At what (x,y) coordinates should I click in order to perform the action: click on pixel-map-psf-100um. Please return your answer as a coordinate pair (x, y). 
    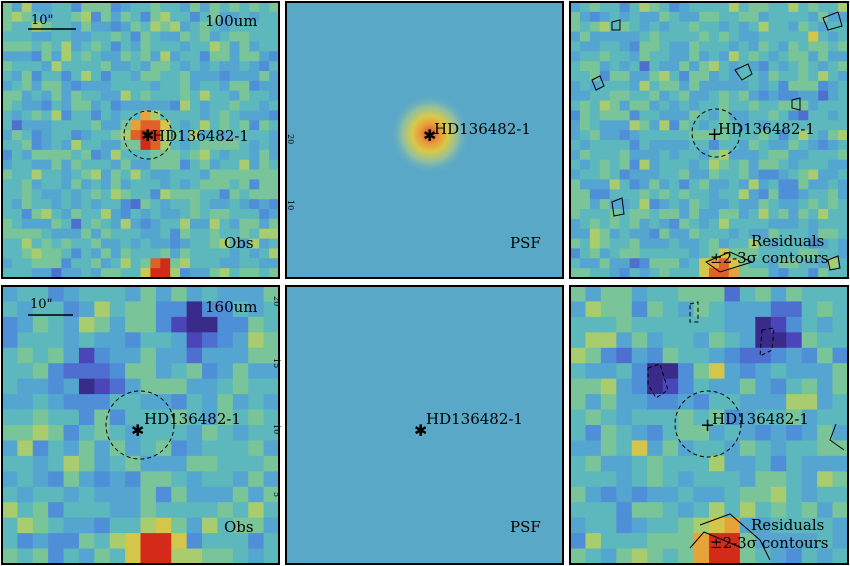
    Looking at the image, I should click on (430, 134).